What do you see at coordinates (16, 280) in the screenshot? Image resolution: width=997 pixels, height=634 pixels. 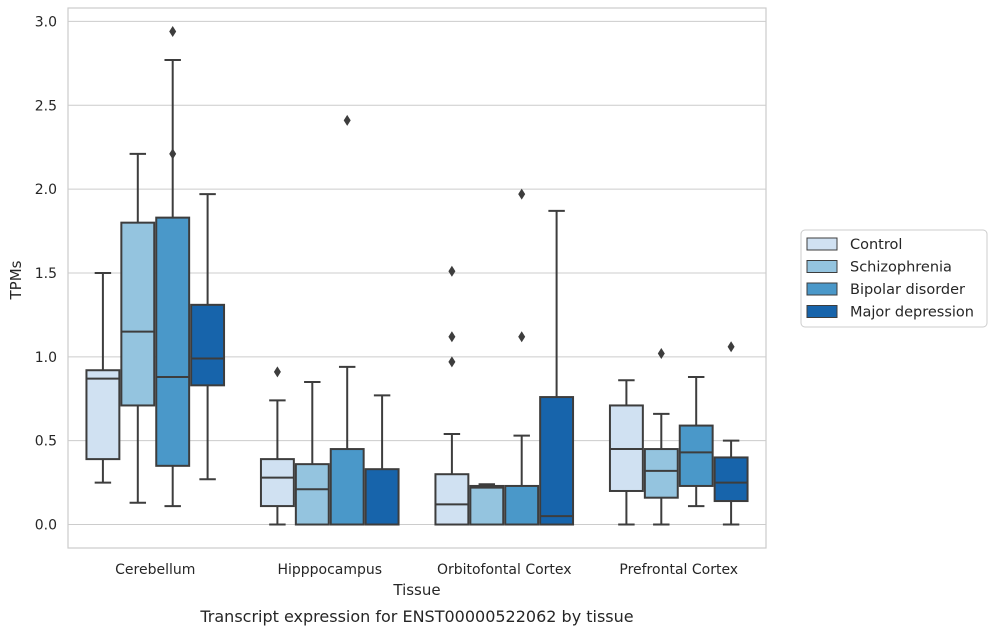 I see `y-axis-label: TPMs` at bounding box center [16, 280].